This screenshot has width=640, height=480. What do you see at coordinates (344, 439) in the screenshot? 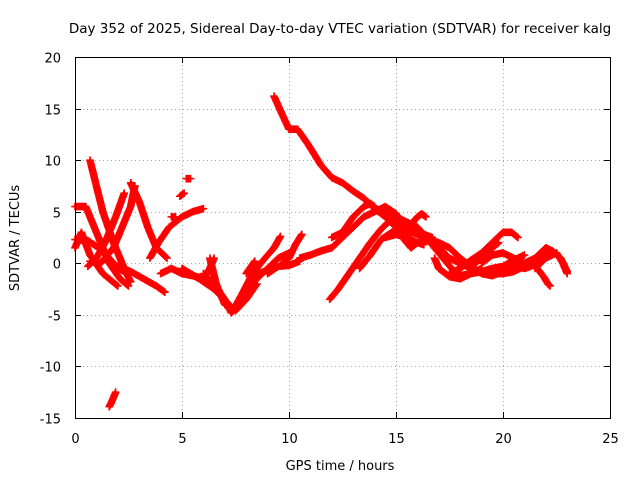
I see `x-tick-labels: 0 5 10 15 20 25` at bounding box center [344, 439].